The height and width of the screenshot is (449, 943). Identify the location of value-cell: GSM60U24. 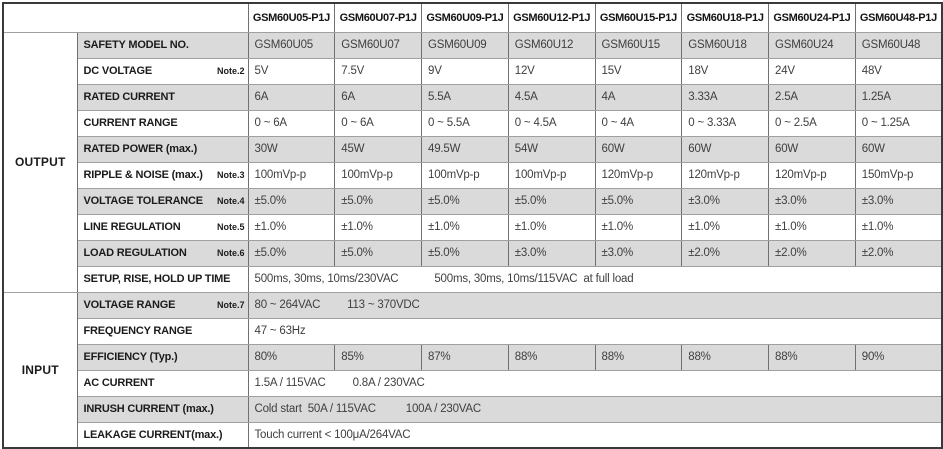
(812, 45).